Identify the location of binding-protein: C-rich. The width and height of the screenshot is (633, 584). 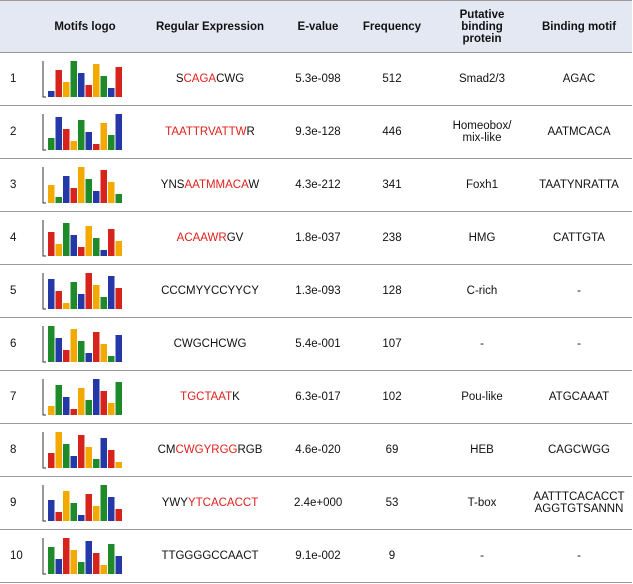
(482, 291).